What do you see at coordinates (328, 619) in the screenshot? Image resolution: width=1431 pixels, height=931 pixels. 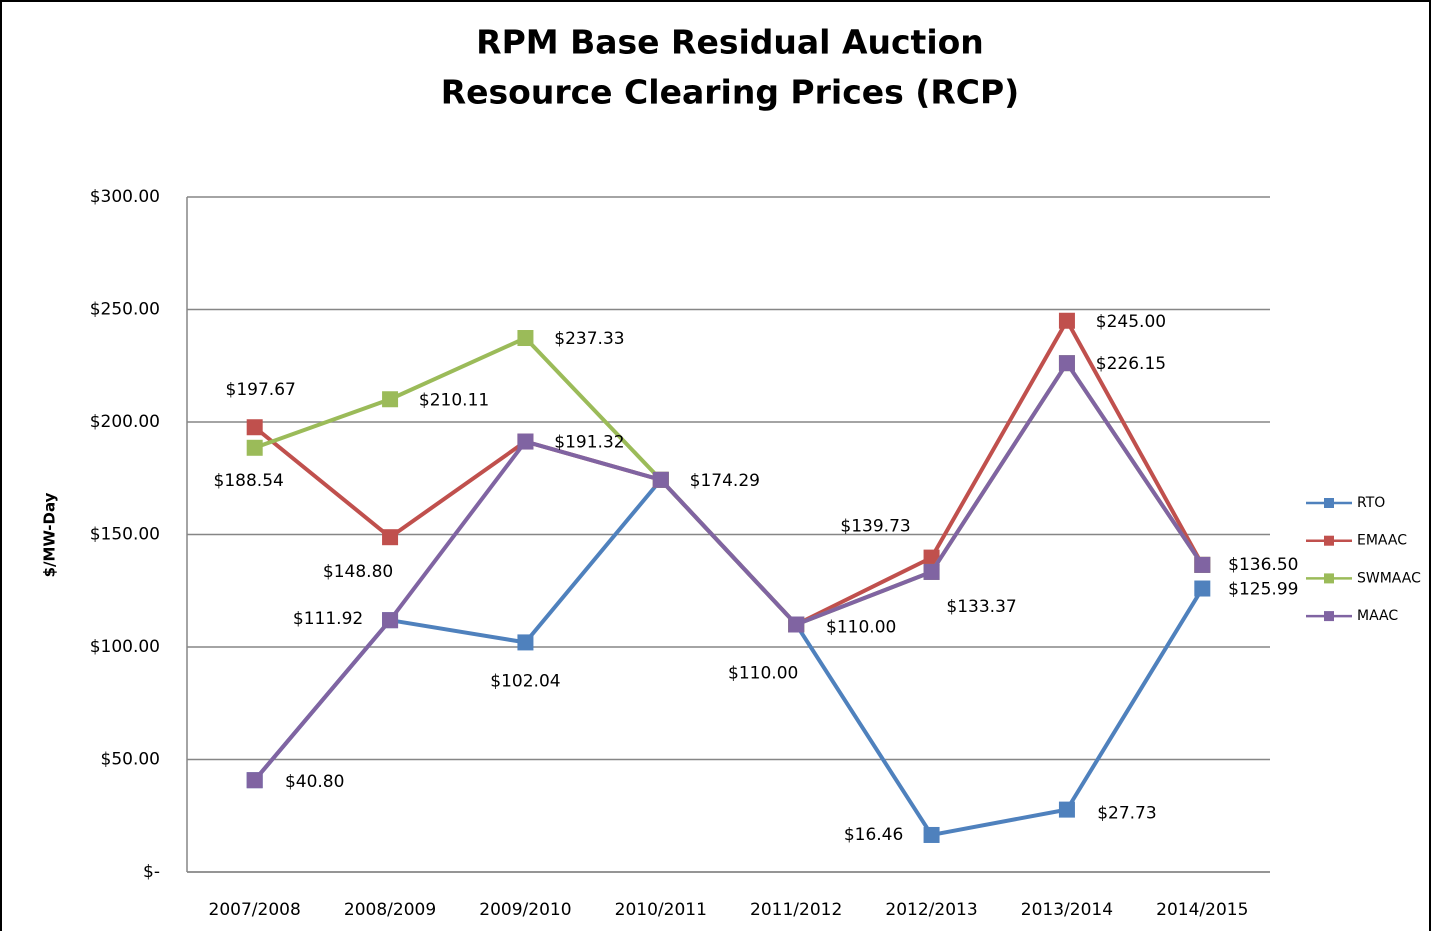 I see `data-label: $111.92` at bounding box center [328, 619].